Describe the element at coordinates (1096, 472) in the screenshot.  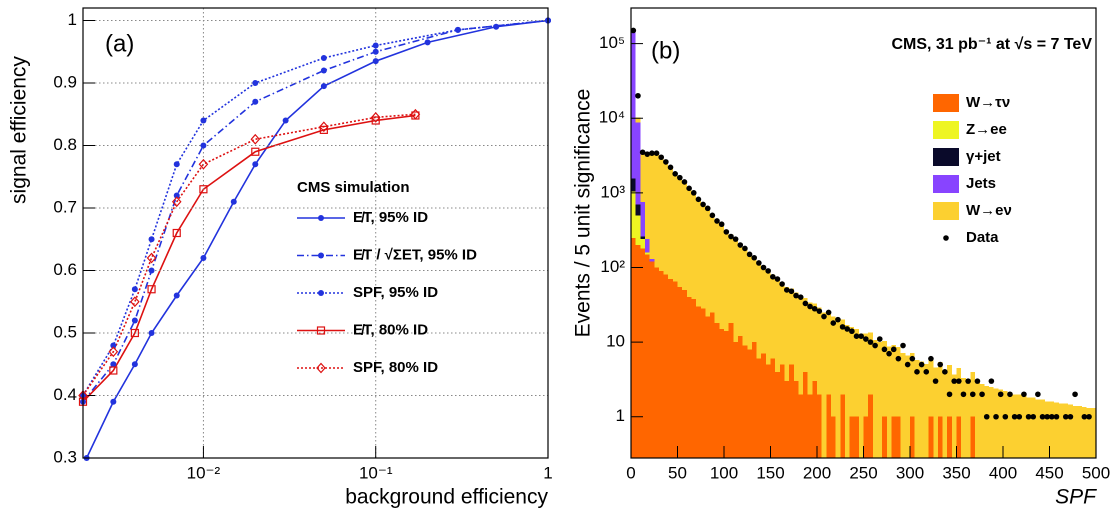
I see `x-tick-label: 500` at that location.